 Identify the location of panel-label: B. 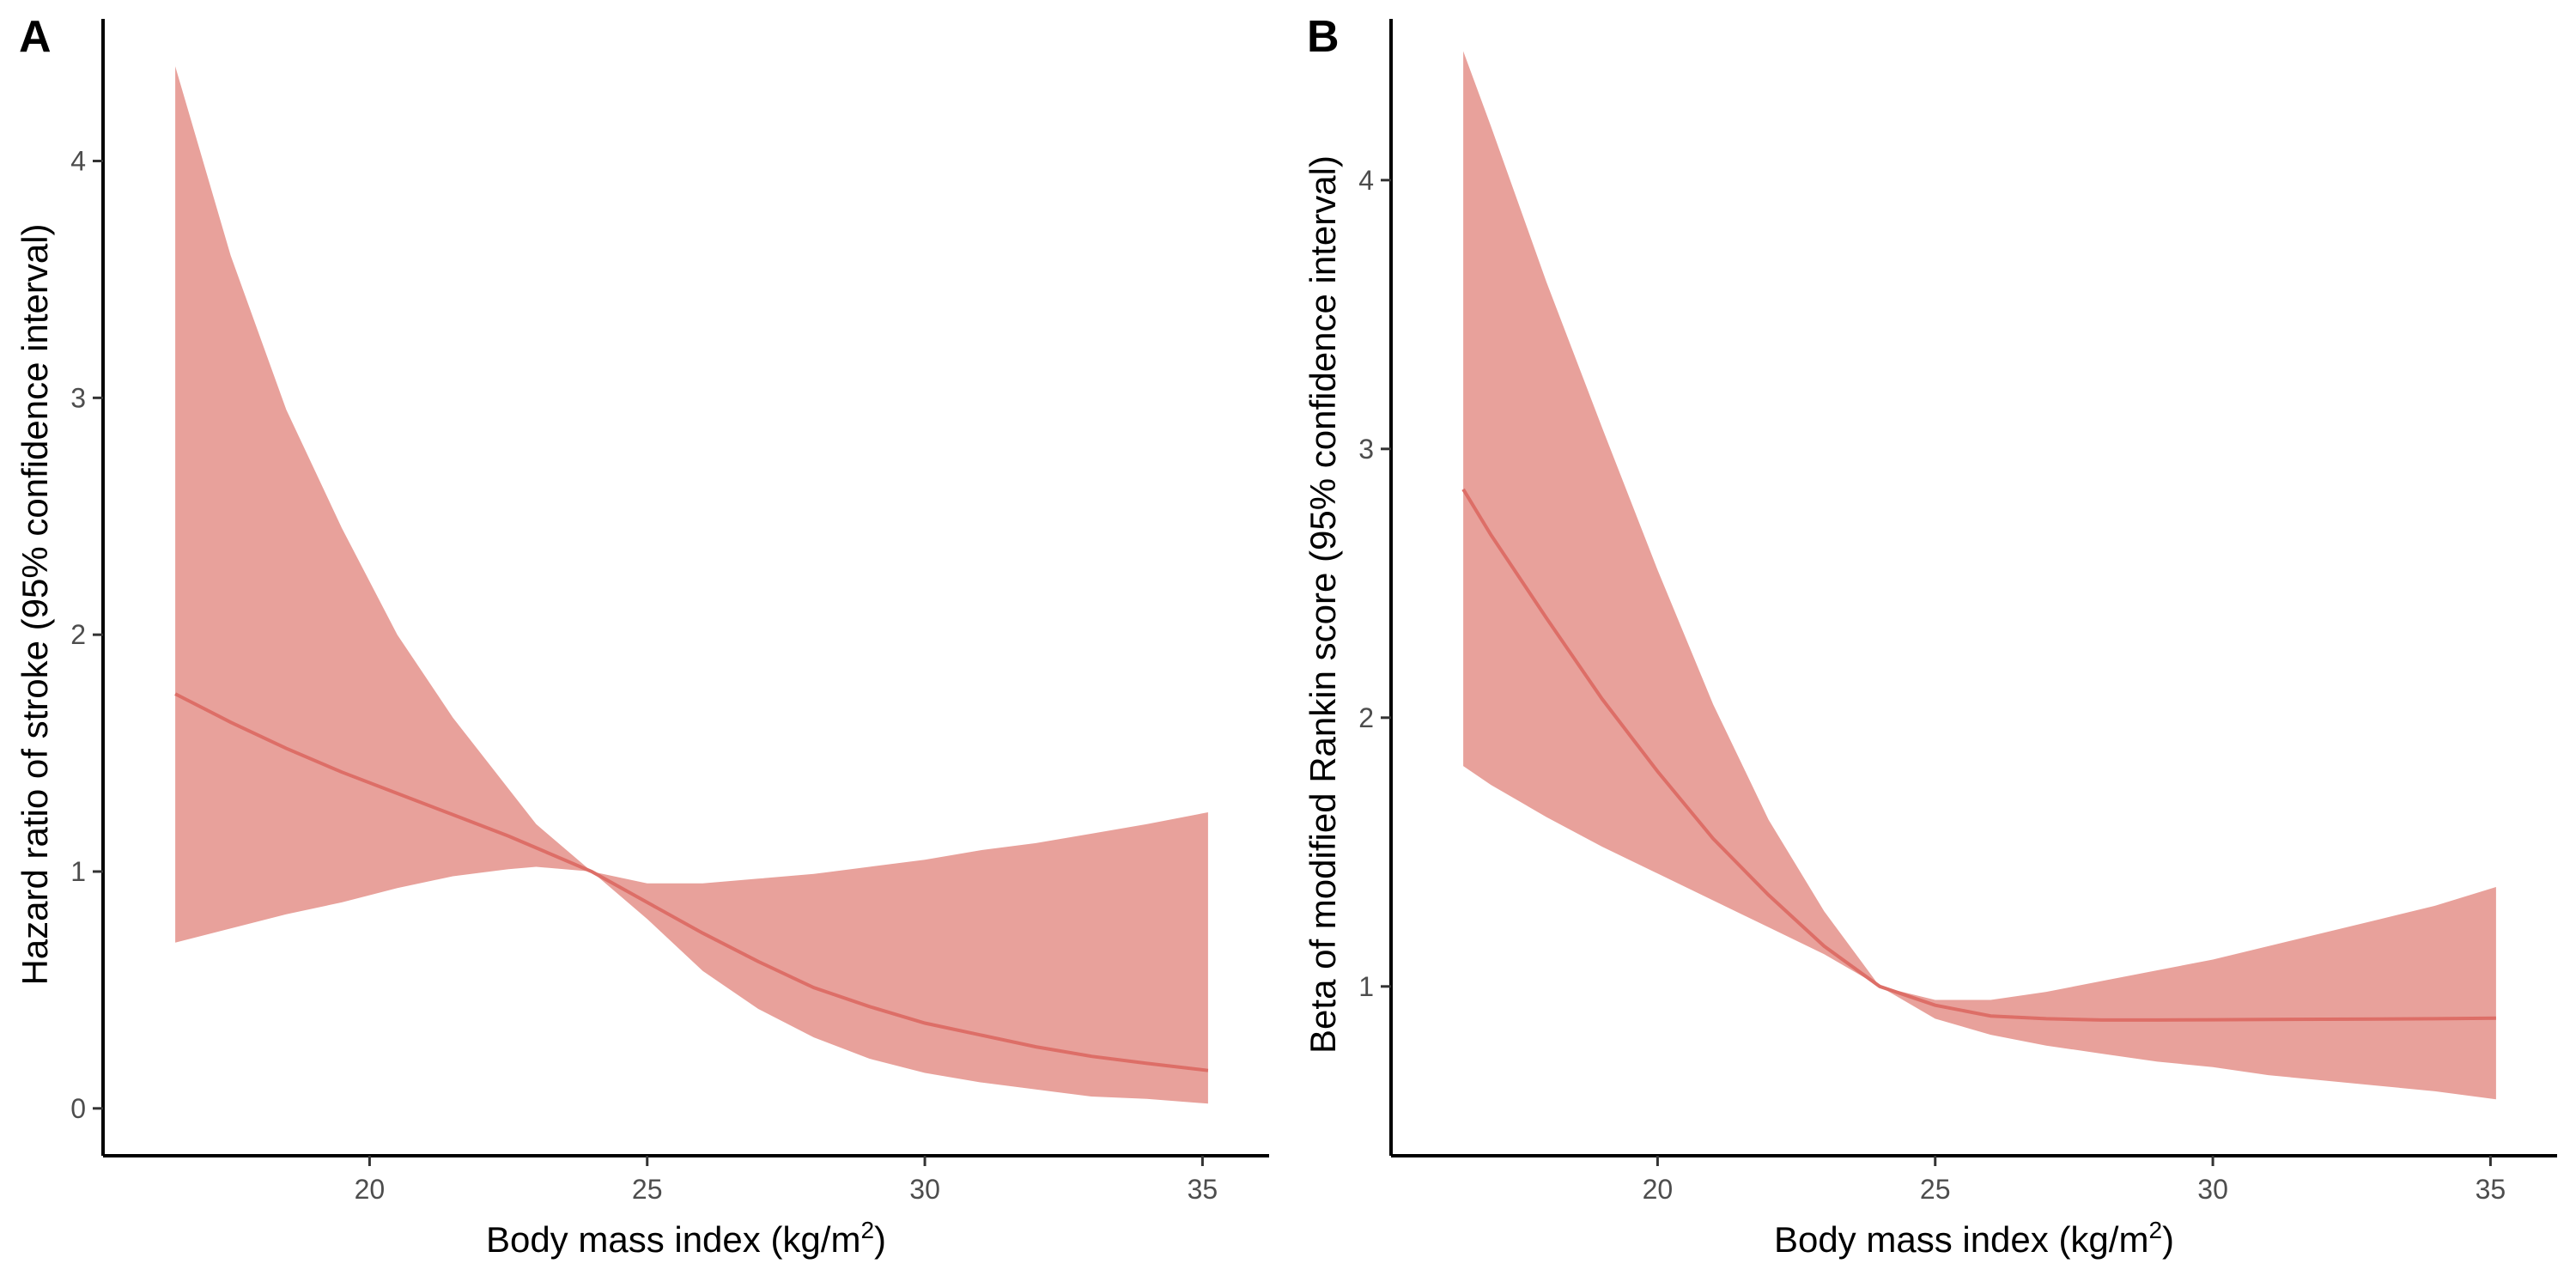
(1323, 37).